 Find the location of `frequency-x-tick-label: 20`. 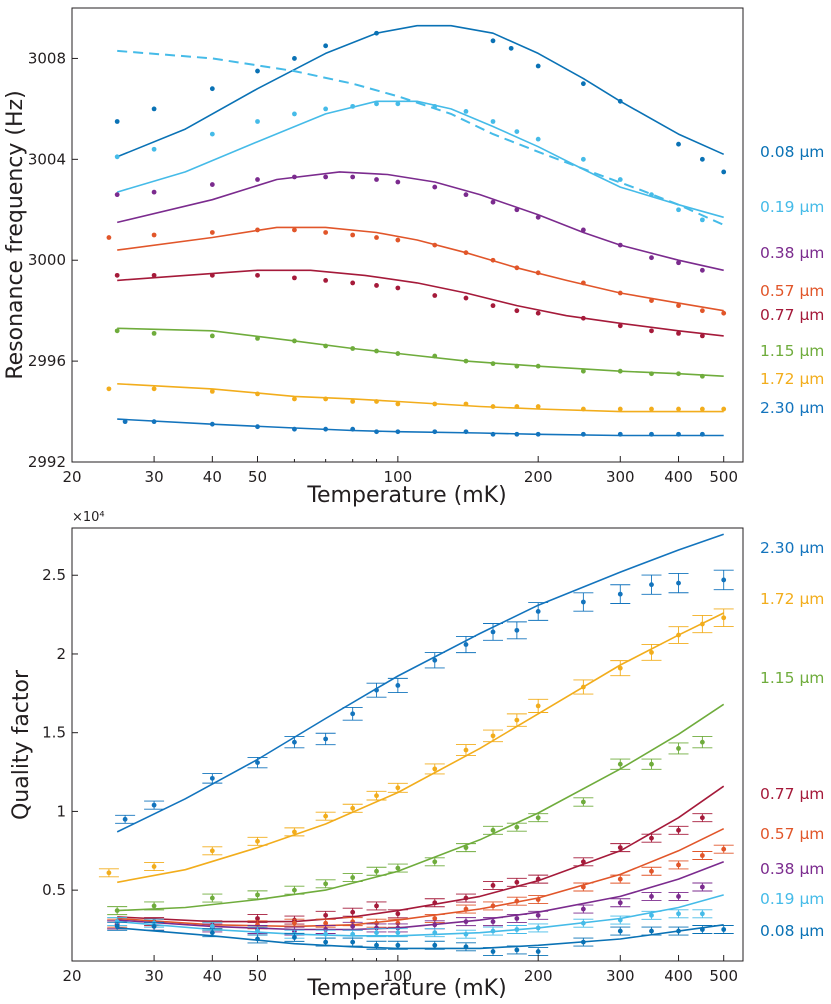

frequency-x-tick-label: 20 is located at coordinates (71, 477).